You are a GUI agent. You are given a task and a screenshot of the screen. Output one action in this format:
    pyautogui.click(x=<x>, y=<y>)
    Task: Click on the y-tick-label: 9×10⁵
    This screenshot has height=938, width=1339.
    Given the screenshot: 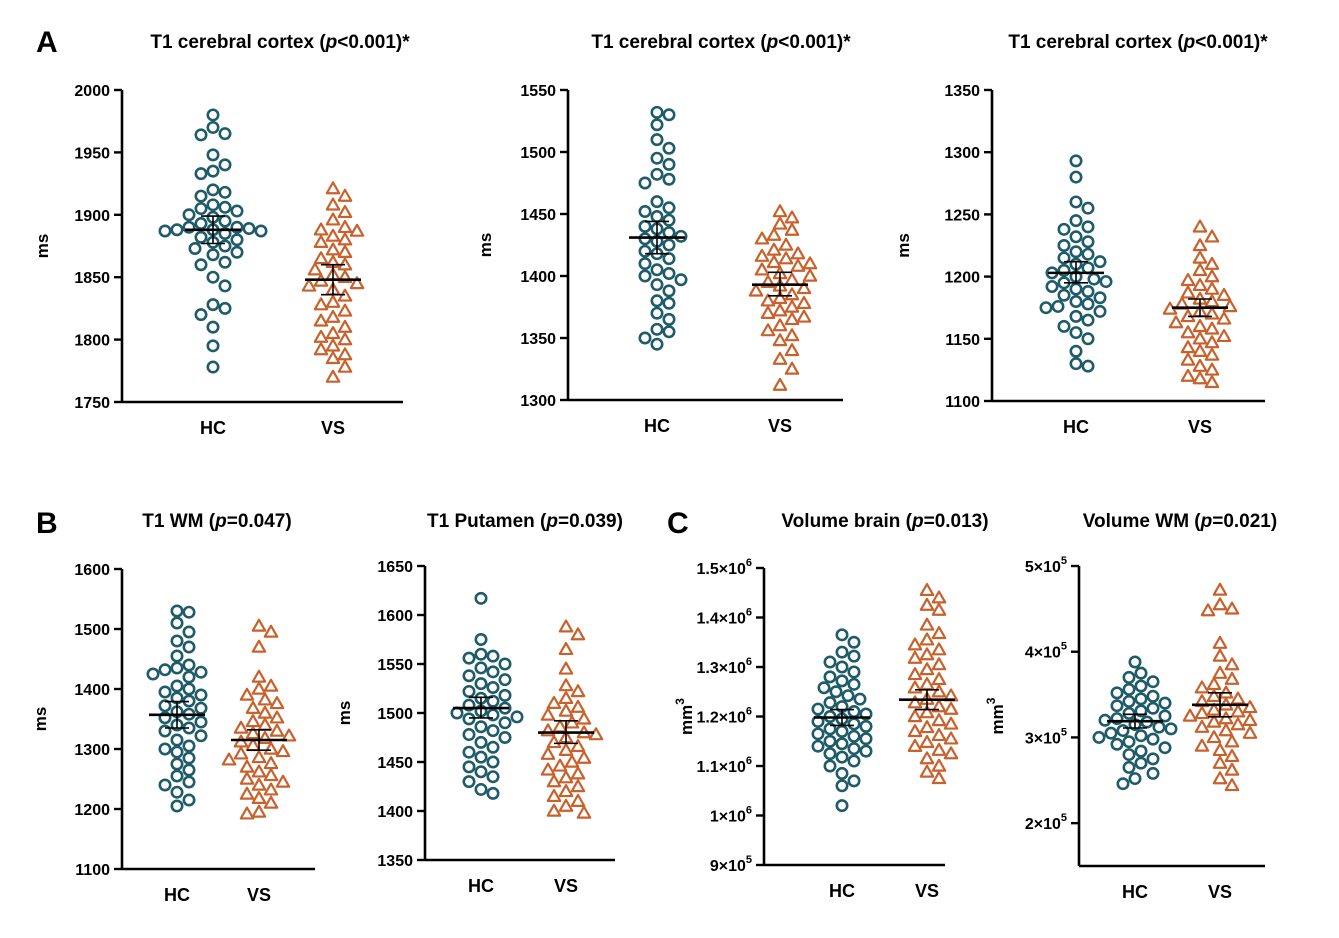 What is the action you would take?
    pyautogui.click(x=731, y=864)
    